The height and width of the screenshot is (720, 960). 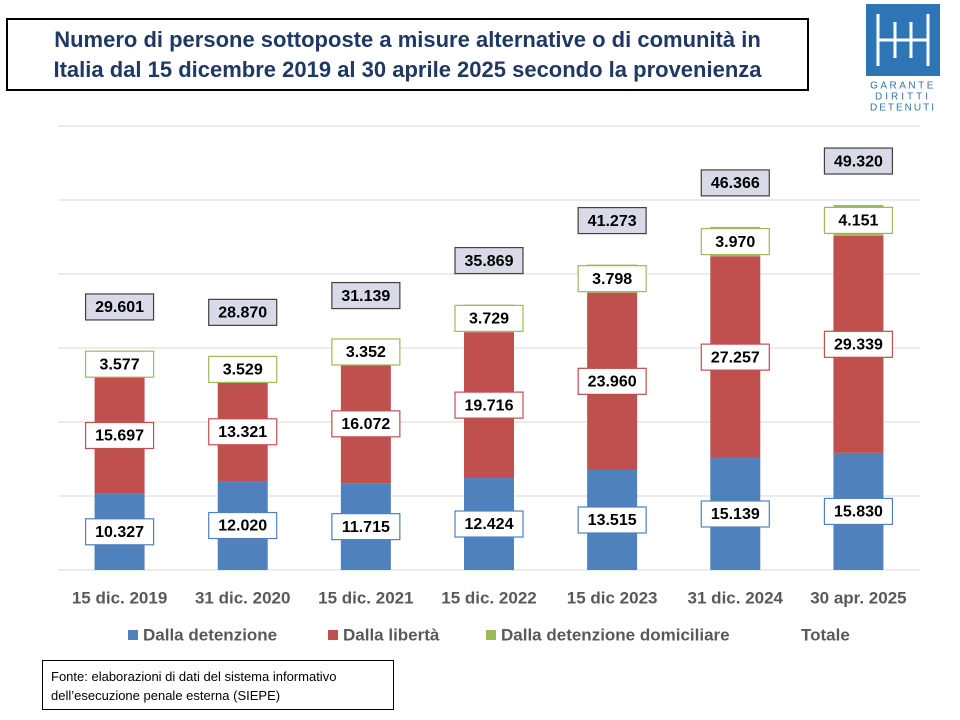 I want to click on data-label: 4.151, so click(x=858, y=221).